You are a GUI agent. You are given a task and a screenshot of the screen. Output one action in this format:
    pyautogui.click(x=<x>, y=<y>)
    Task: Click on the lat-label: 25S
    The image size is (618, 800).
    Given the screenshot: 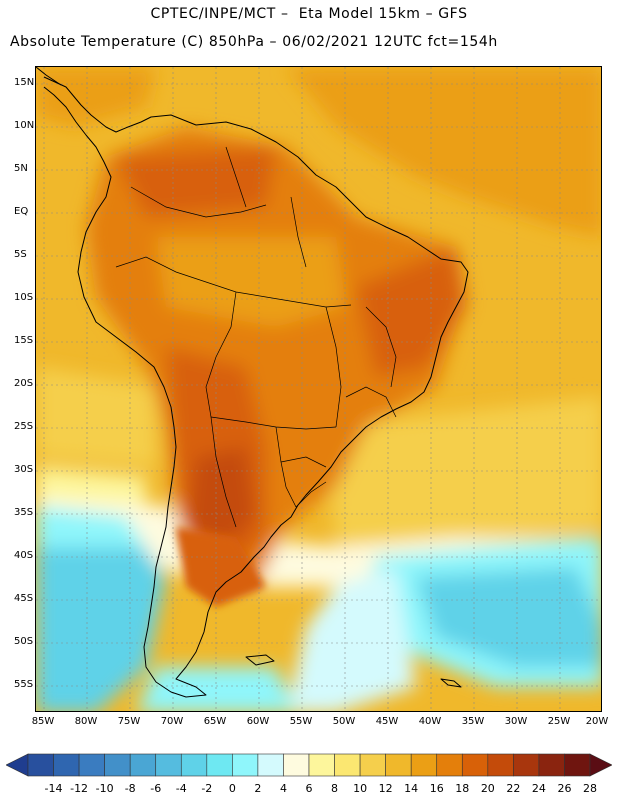 What is the action you would take?
    pyautogui.click(x=24, y=426)
    